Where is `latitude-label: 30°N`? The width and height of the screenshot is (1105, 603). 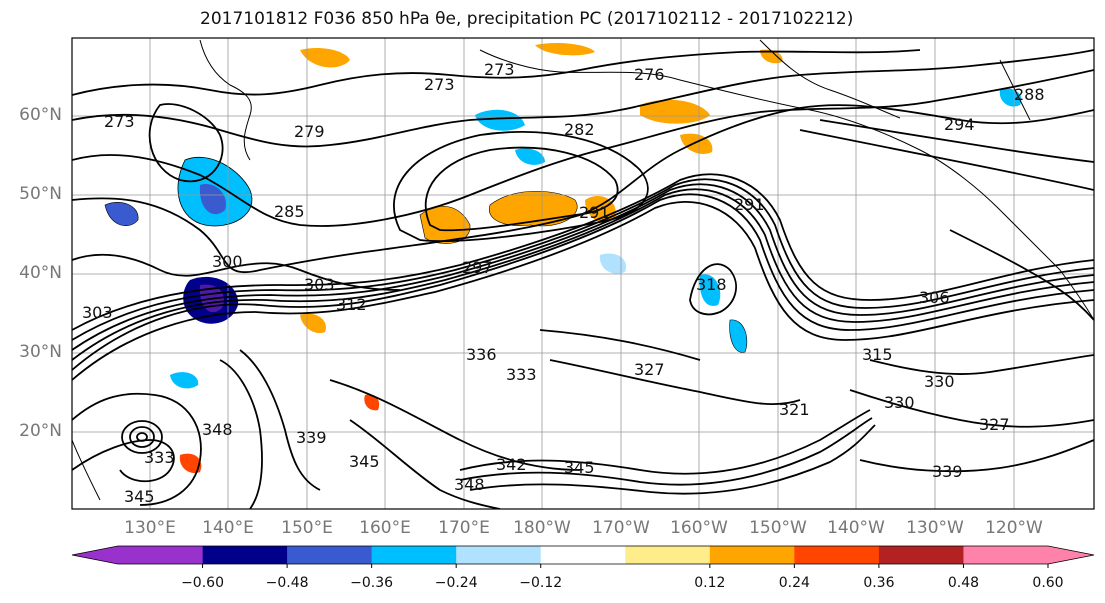
latitude-label: 30°N is located at coordinates (40, 352).